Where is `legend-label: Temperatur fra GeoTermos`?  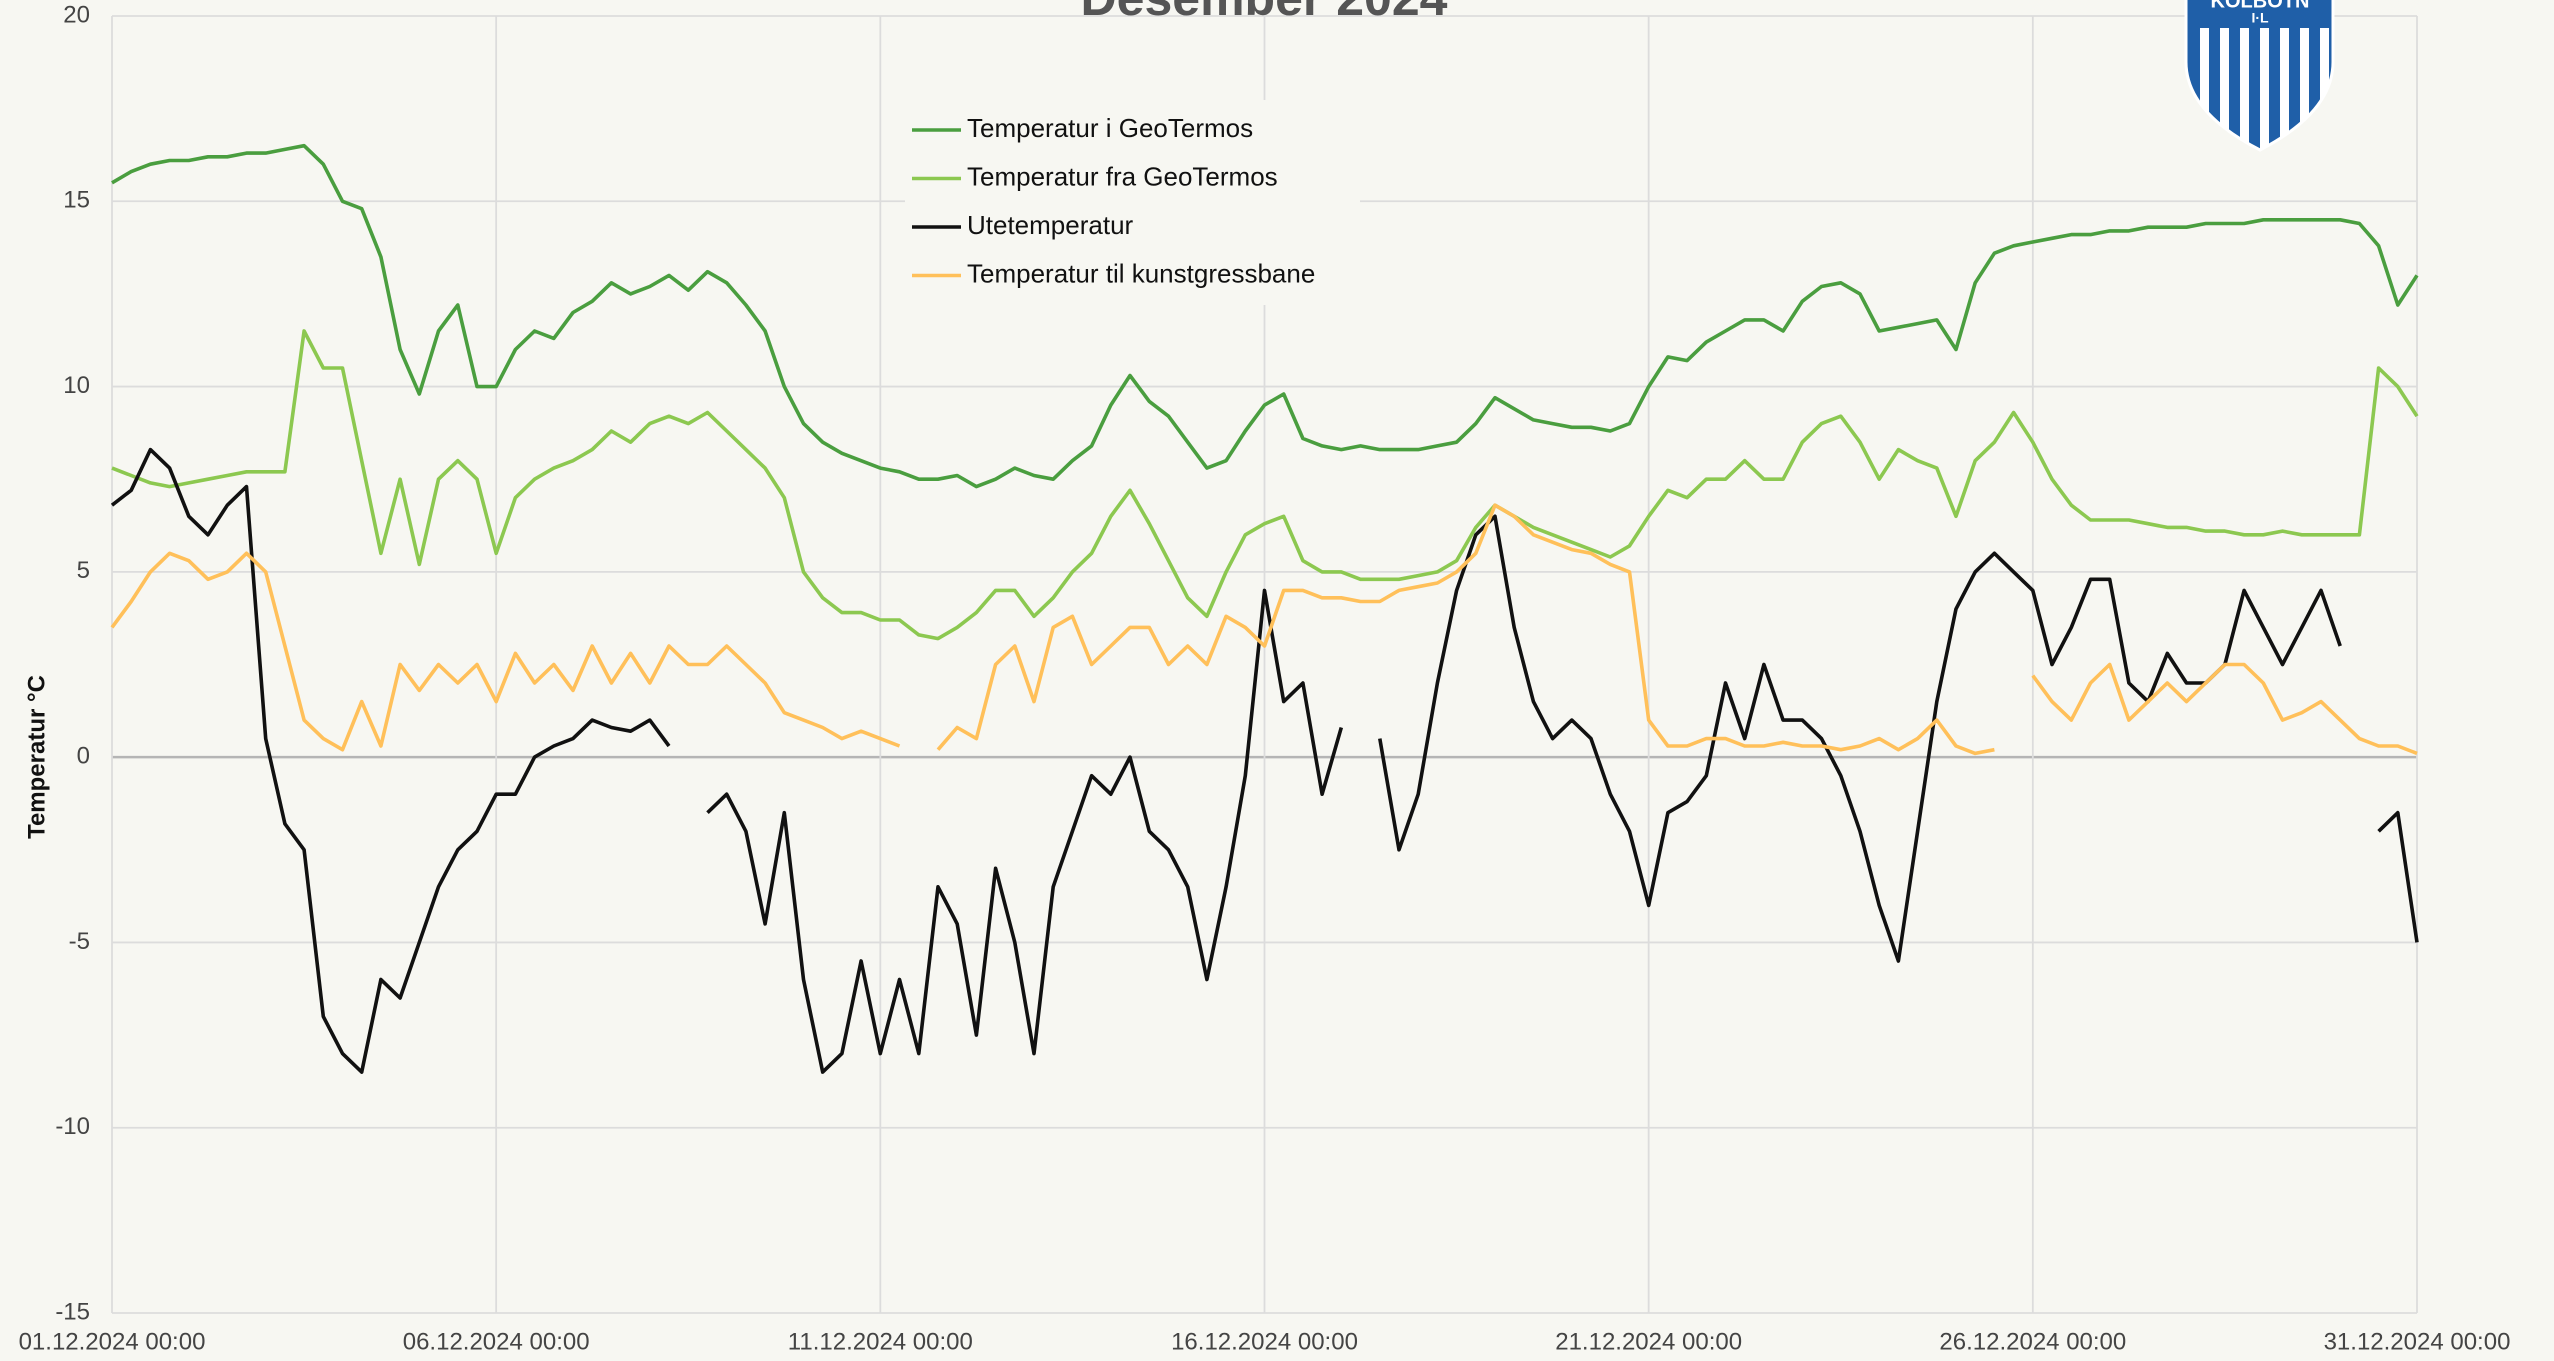
legend-label: Temperatur fra GeoTermos is located at coordinates (1122, 176).